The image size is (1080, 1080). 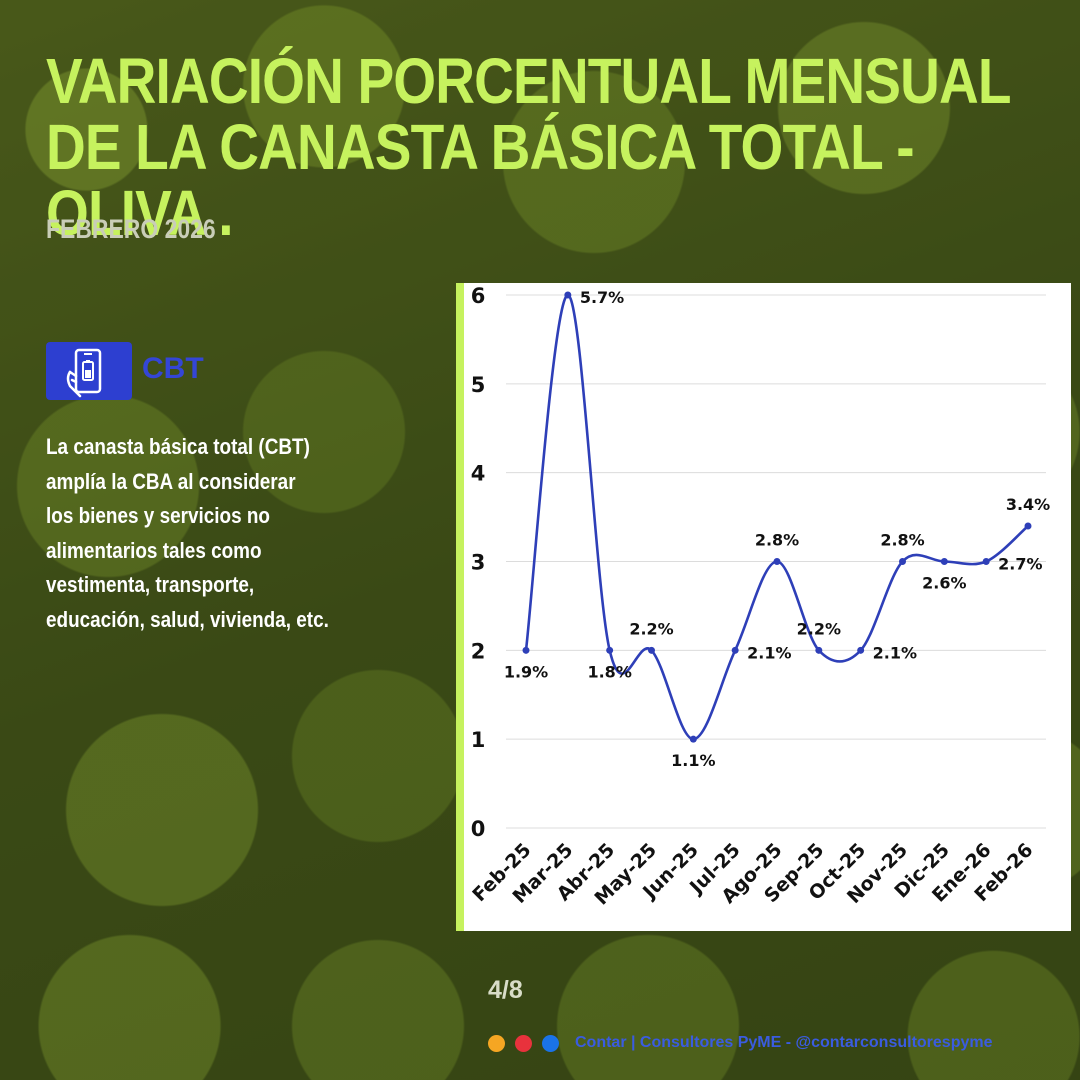 What do you see at coordinates (1020, 564) in the screenshot?
I see `data-label: 2.7%` at bounding box center [1020, 564].